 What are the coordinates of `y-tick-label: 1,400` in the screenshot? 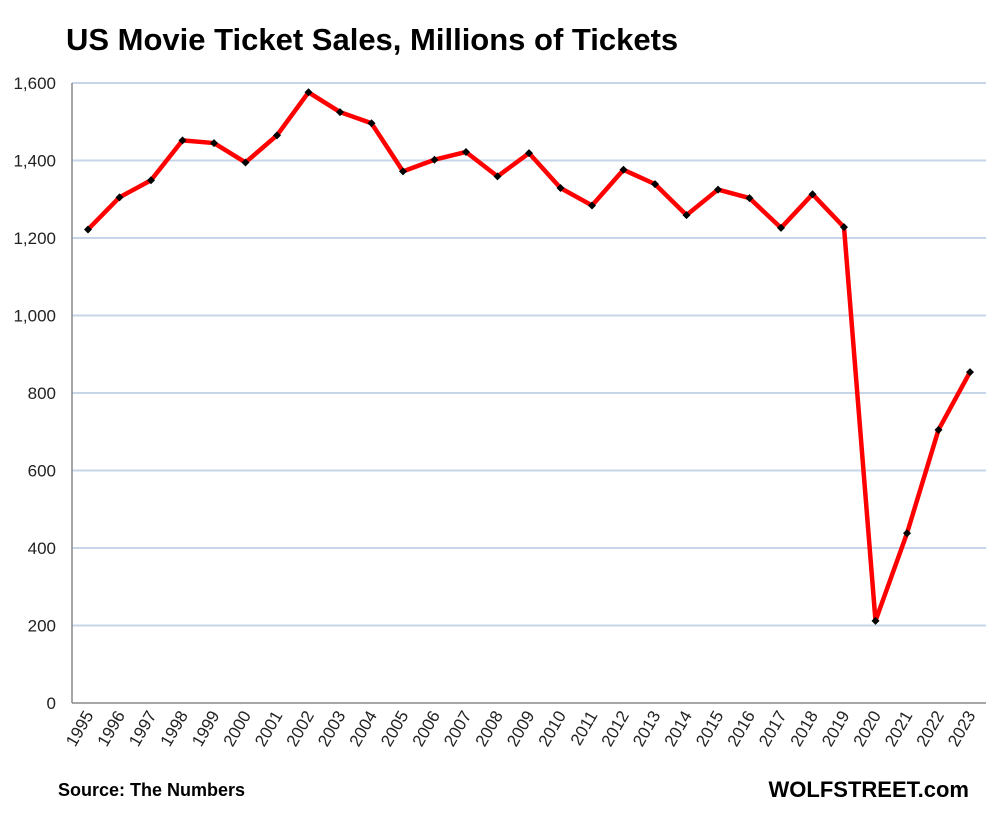 It's located at (34, 161).